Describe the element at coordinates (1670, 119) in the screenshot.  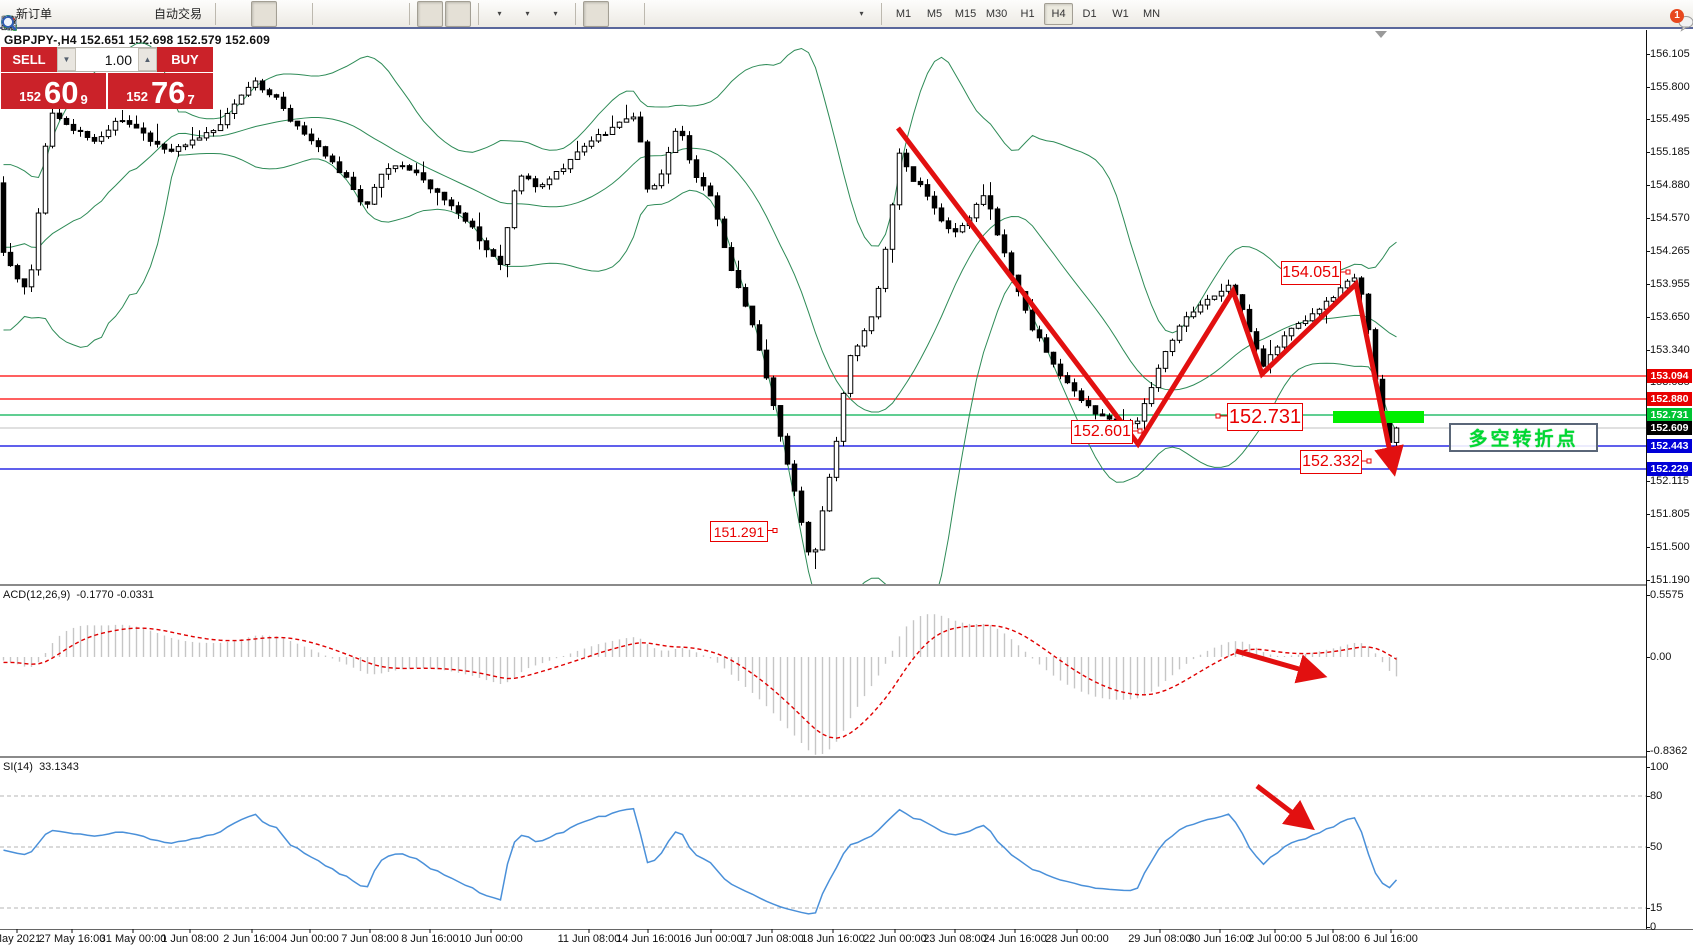
I see `price-axis-label: 155.495` at that location.